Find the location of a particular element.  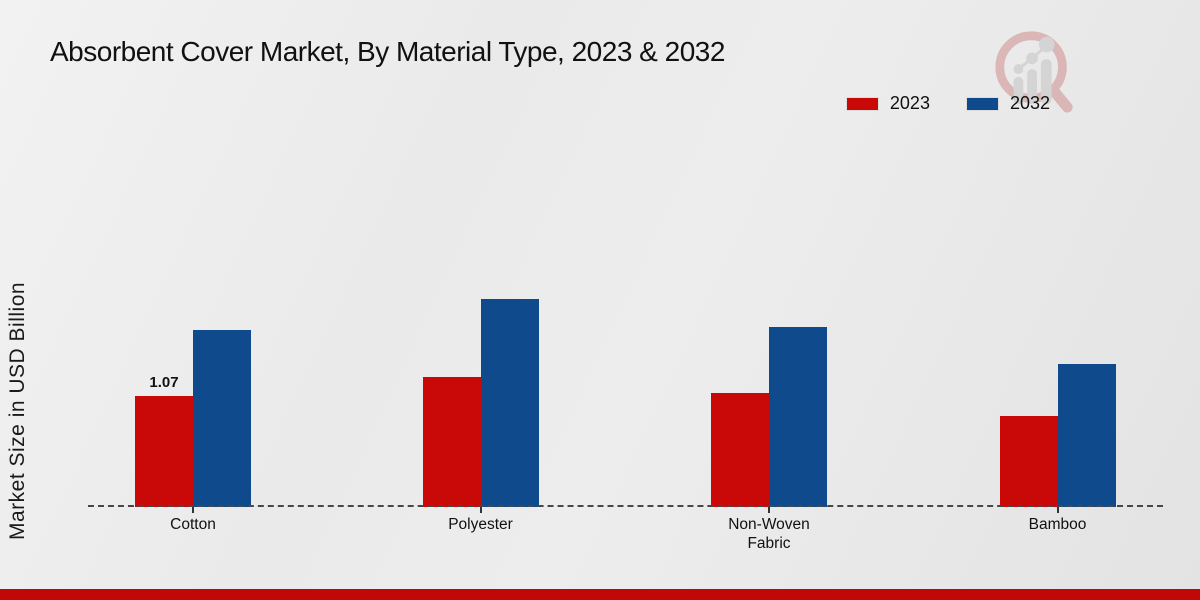

bar-2023-polyester is located at coordinates (451, 442).